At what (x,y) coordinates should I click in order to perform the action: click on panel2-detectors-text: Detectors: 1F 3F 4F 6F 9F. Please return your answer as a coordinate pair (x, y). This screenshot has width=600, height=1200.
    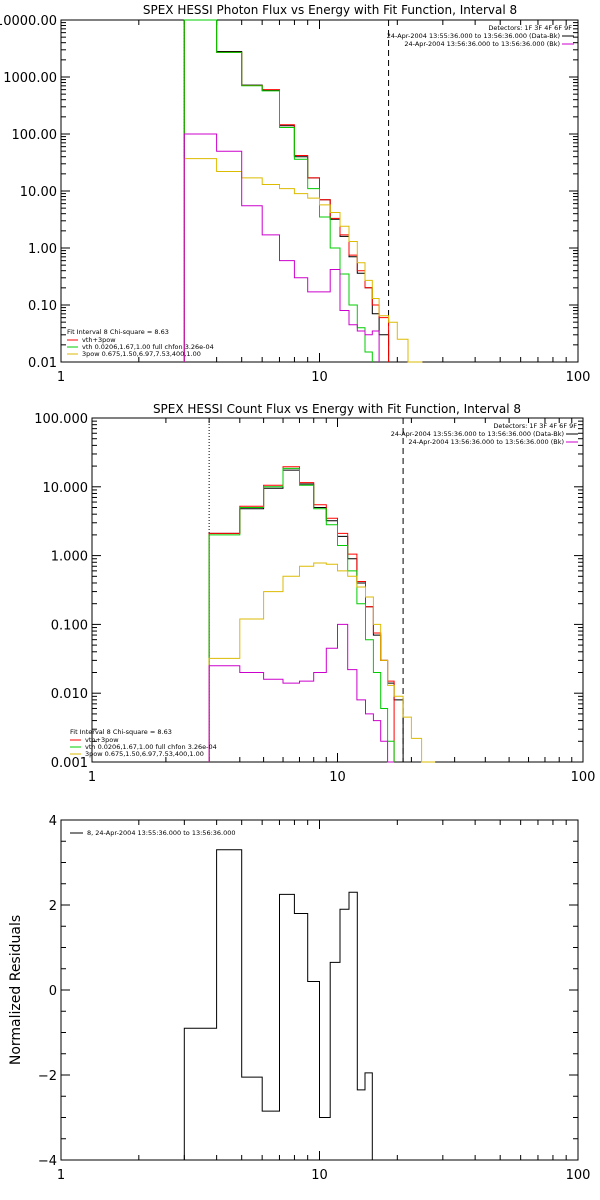
    Looking at the image, I should click on (535, 426).